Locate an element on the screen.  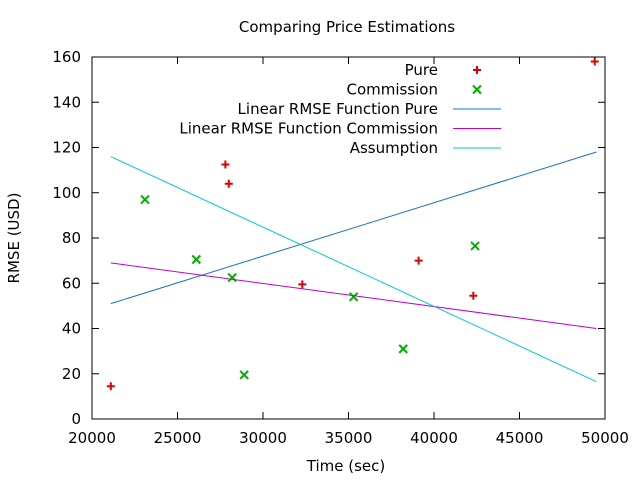
series-linear-rmse-function-commission is located at coordinates (353, 295).